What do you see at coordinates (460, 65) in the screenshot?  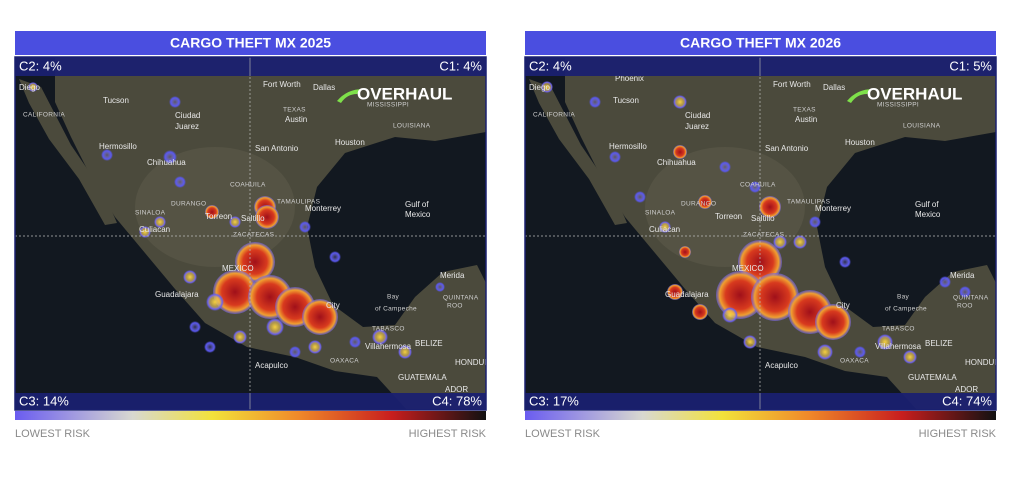 I see `quadrant-label: C1: 4%` at bounding box center [460, 65].